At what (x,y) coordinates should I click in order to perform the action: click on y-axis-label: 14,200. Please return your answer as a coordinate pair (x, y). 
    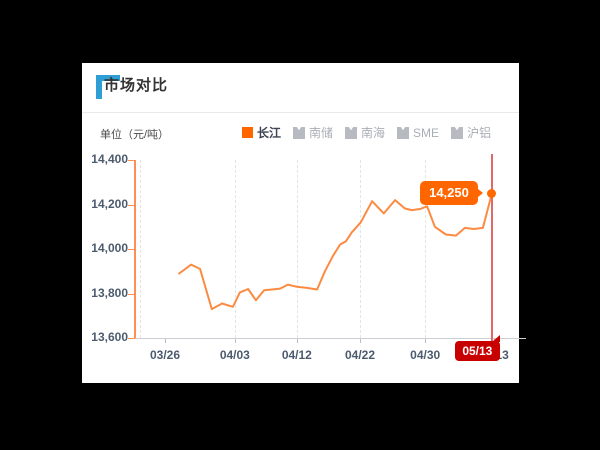
    Looking at the image, I should click on (109, 203).